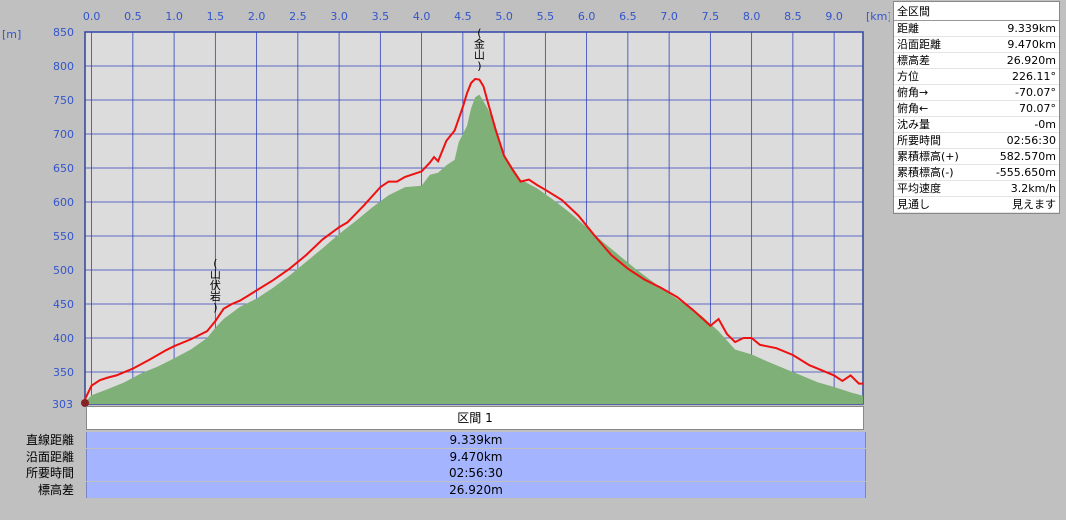 Image resolution: width=1066 pixels, height=520 pixels. Describe the element at coordinates (913, 108) in the screenshot. I see `stats-row-label: 俯角←` at that location.